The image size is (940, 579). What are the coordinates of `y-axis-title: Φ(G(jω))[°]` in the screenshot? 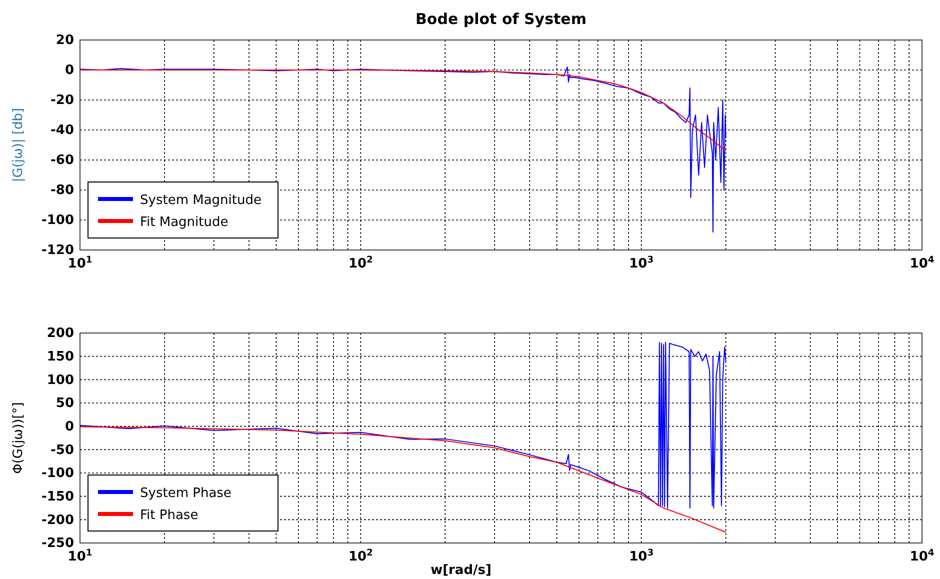 It's located at (18, 438).